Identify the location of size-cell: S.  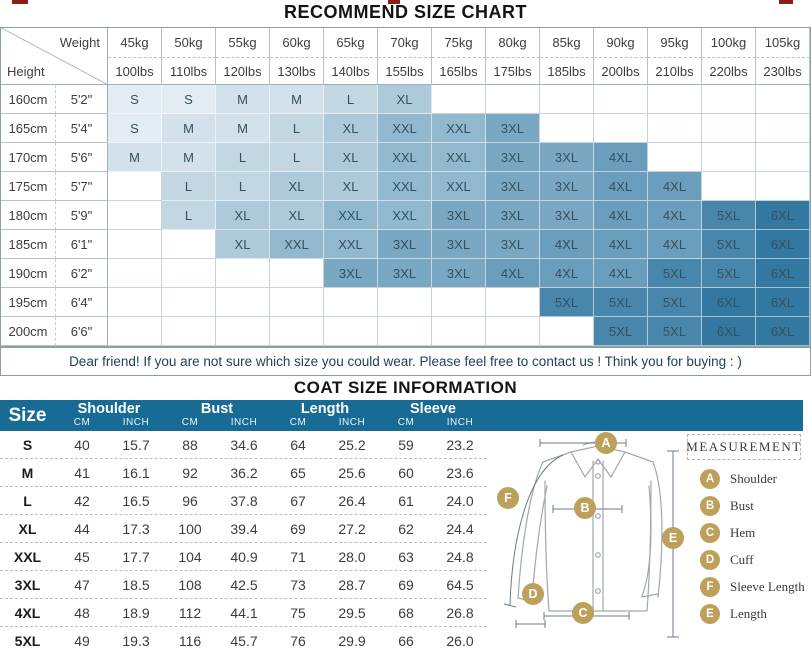
(135, 99).